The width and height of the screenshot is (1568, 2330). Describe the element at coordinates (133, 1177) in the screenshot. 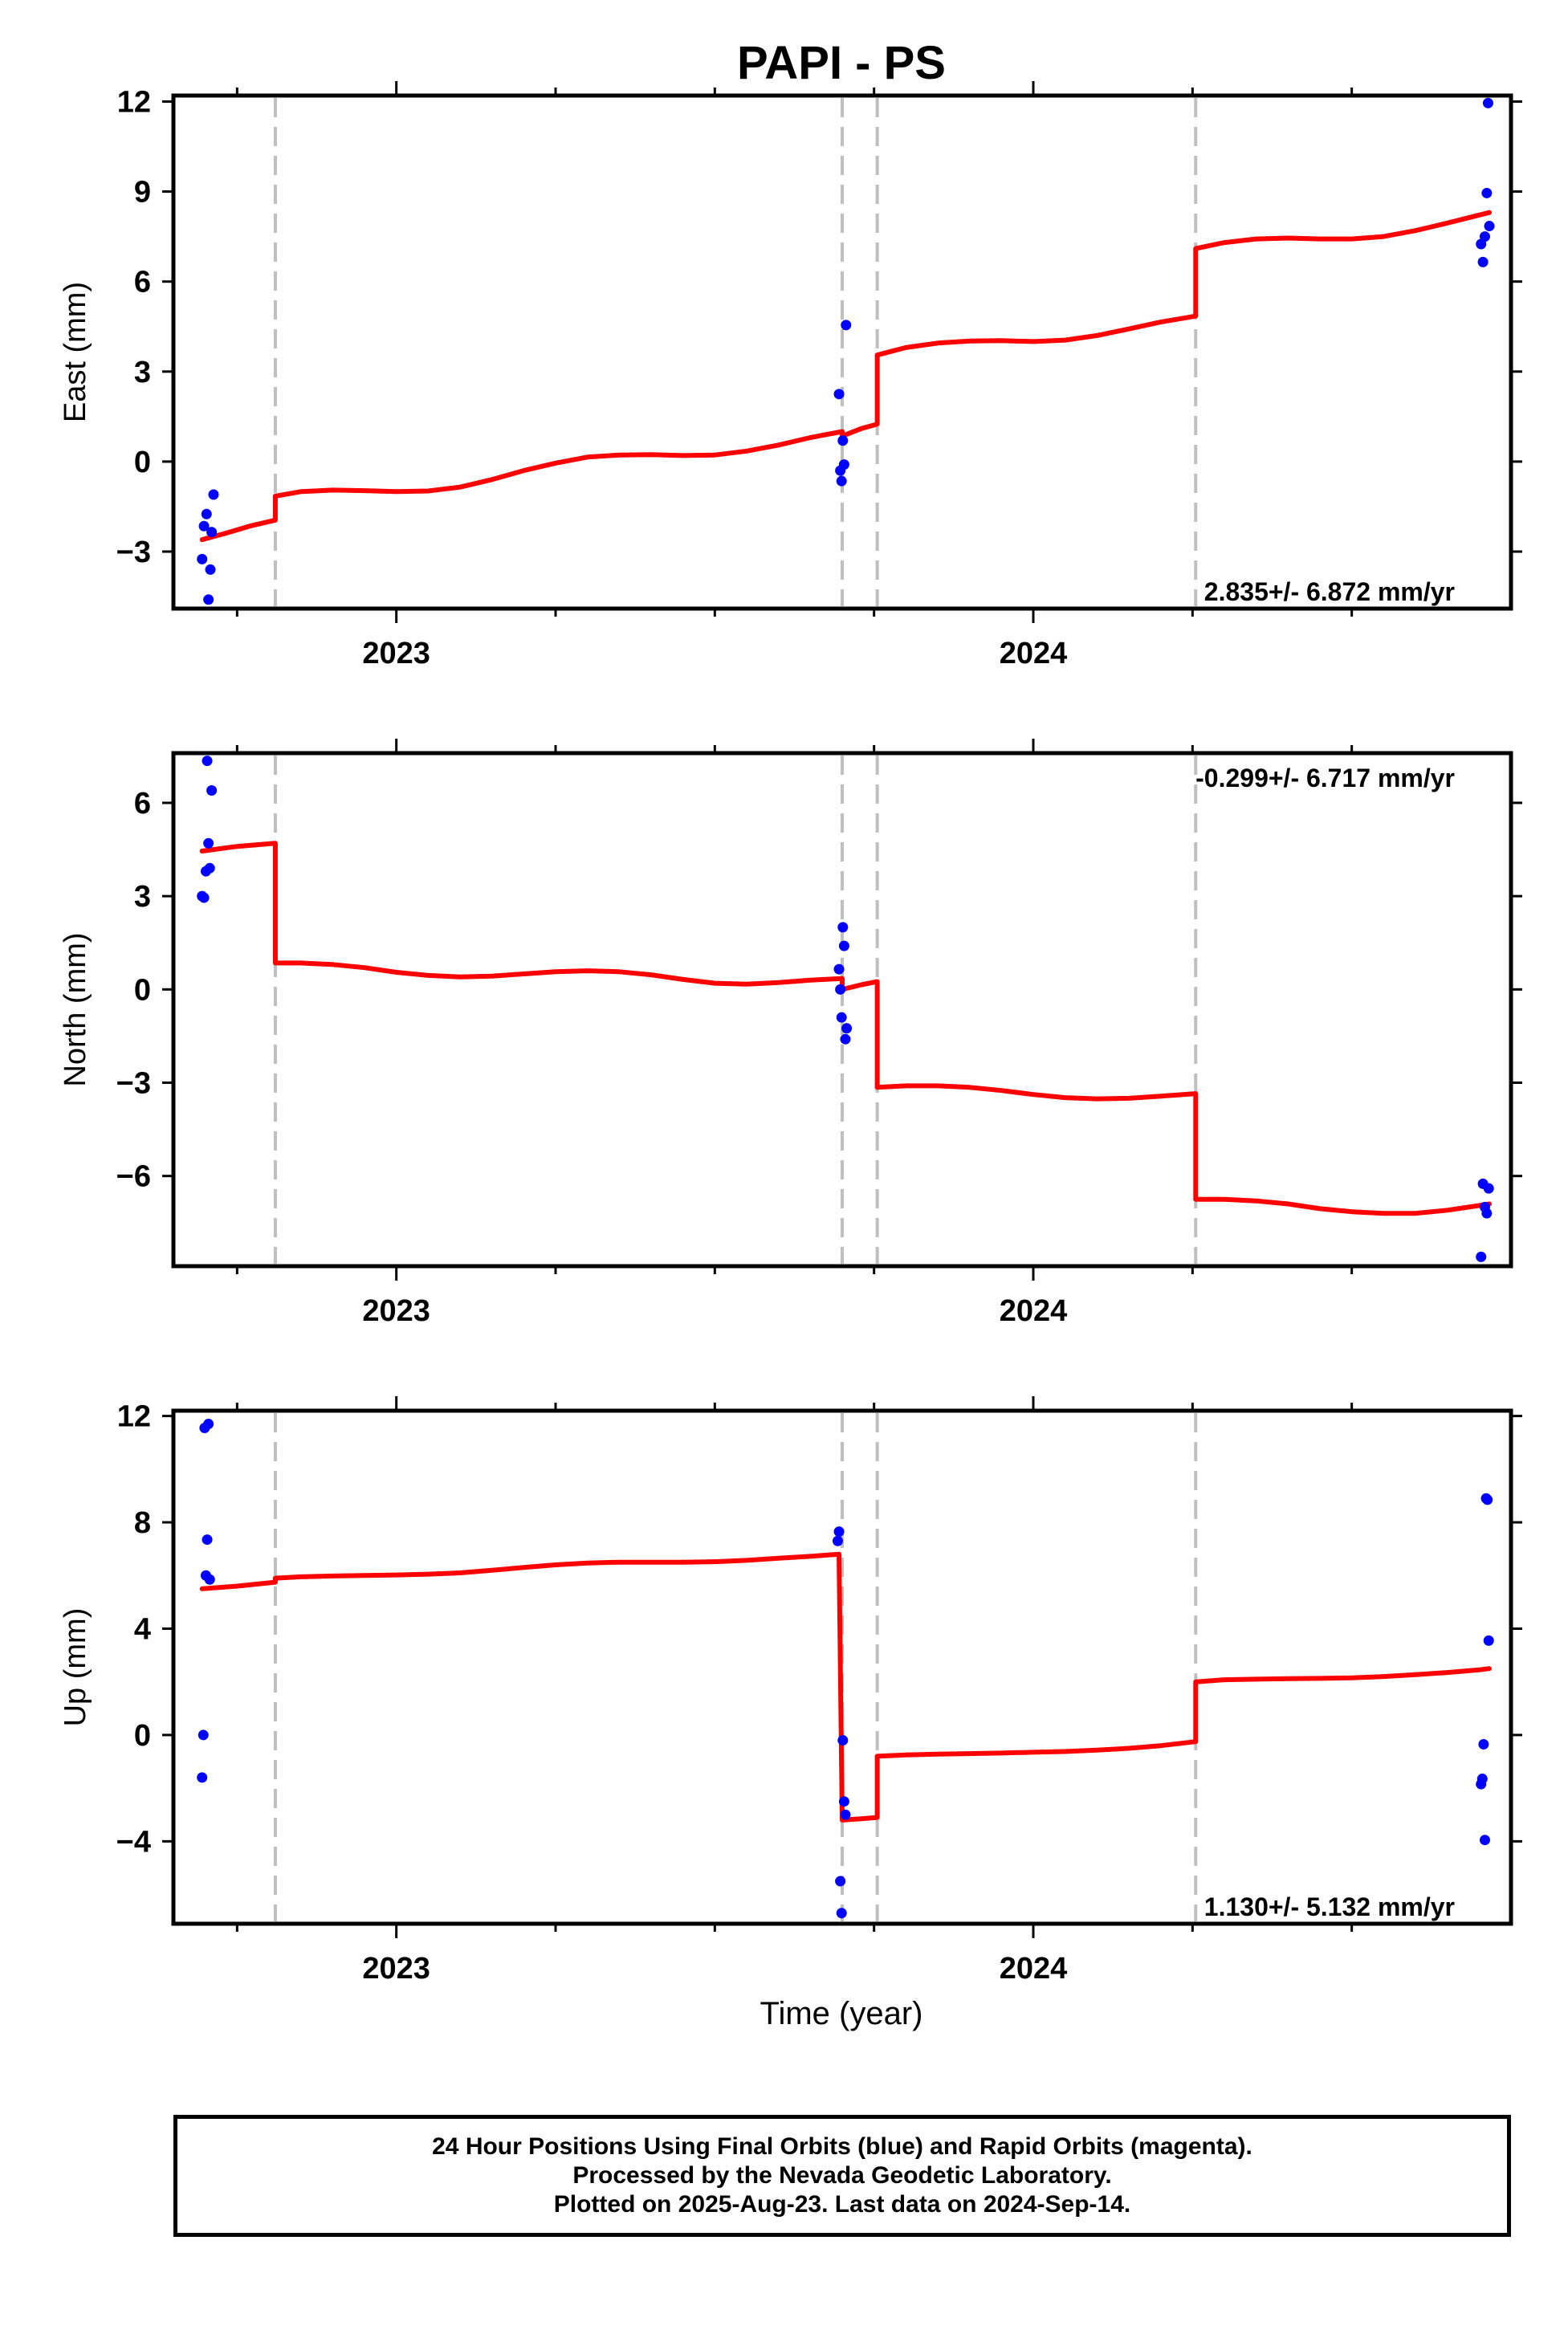

I see `y-tick-label: −6` at that location.